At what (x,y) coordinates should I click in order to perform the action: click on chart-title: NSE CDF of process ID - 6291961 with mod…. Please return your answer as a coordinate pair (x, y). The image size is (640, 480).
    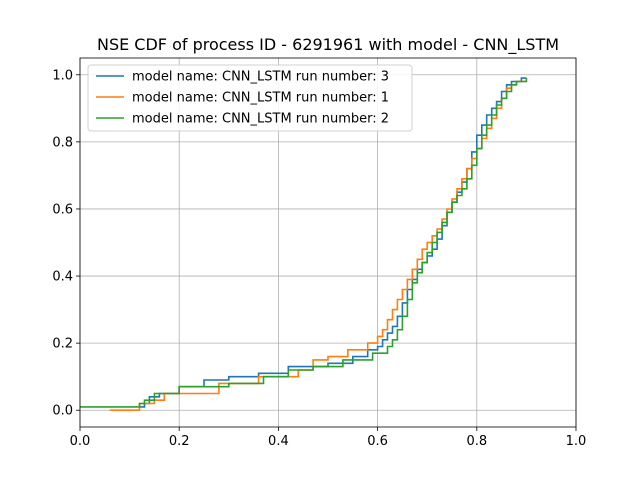
    Looking at the image, I should click on (328, 45).